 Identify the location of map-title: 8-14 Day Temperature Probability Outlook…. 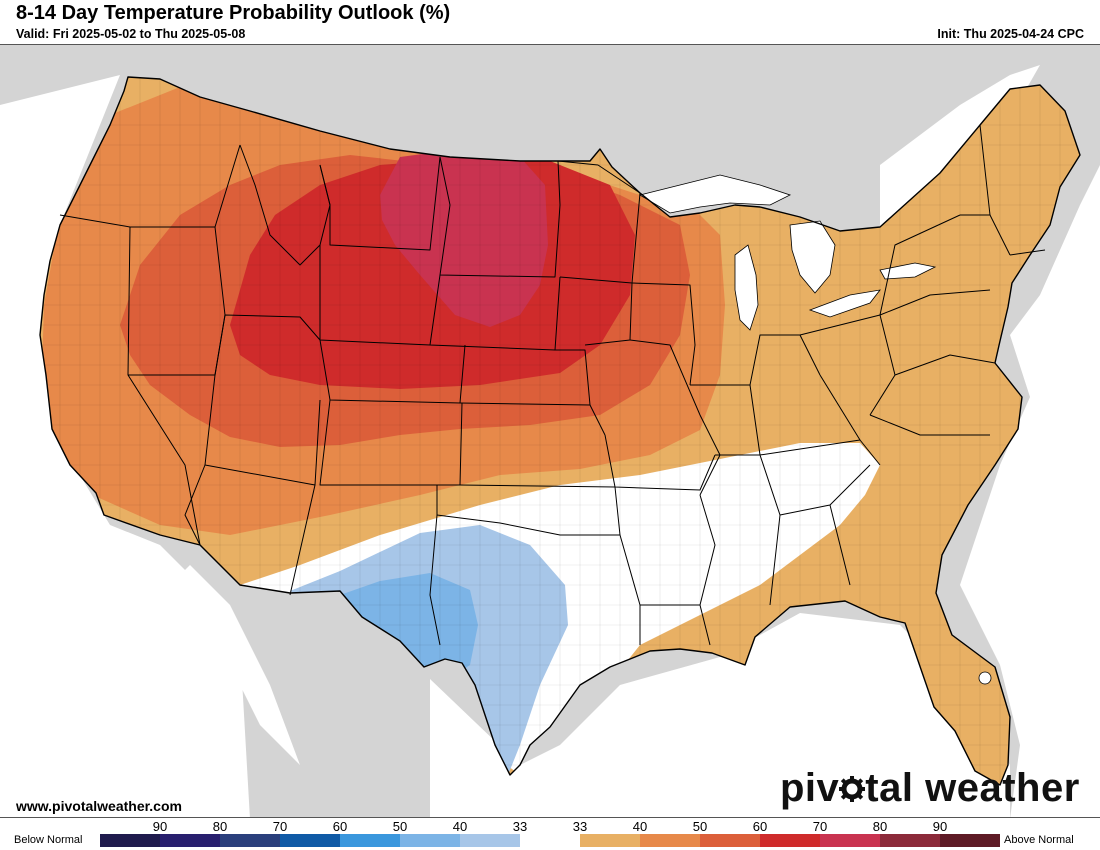
(233, 13).